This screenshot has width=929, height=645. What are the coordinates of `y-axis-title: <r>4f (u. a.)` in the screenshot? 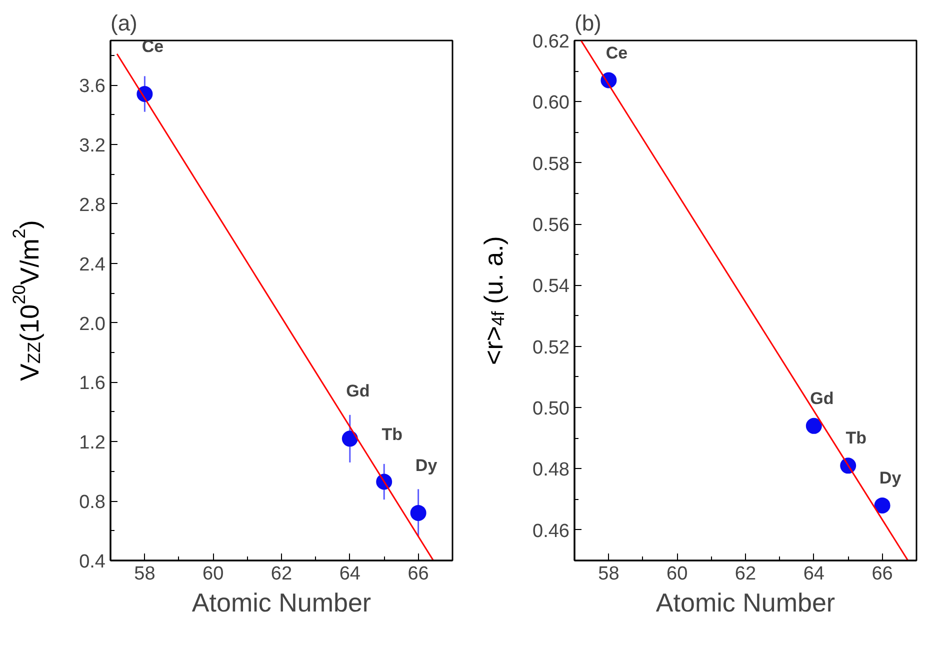 It's located at (493, 300).